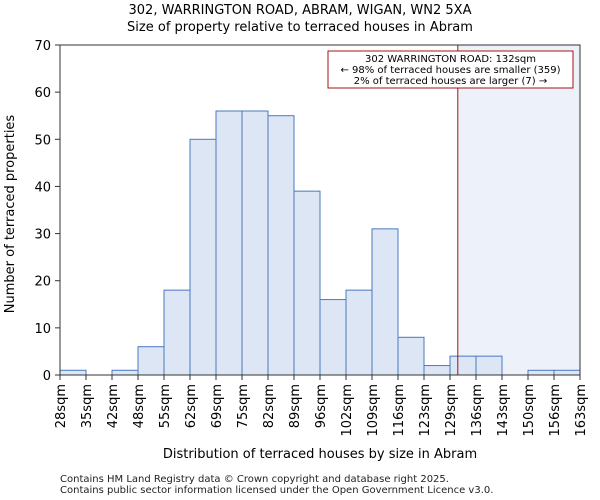  I want to click on bar-156sqm, so click(567, 372).